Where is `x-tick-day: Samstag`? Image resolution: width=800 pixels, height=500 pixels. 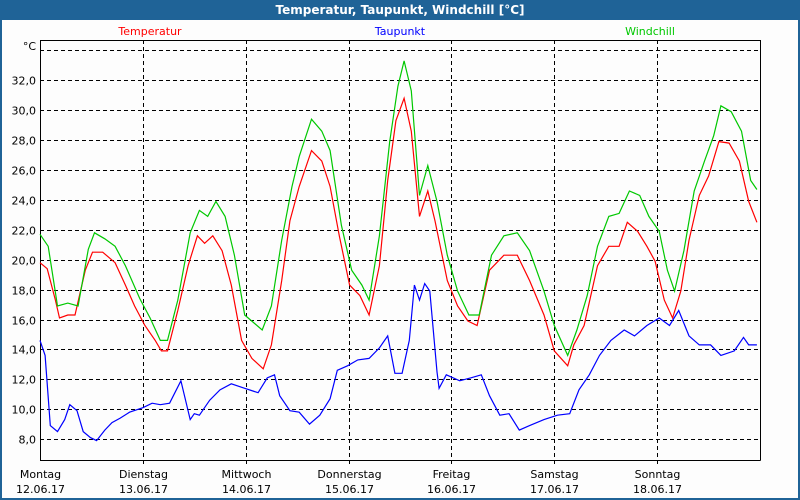 x-tick-day: Samstag is located at coordinates (554, 474).